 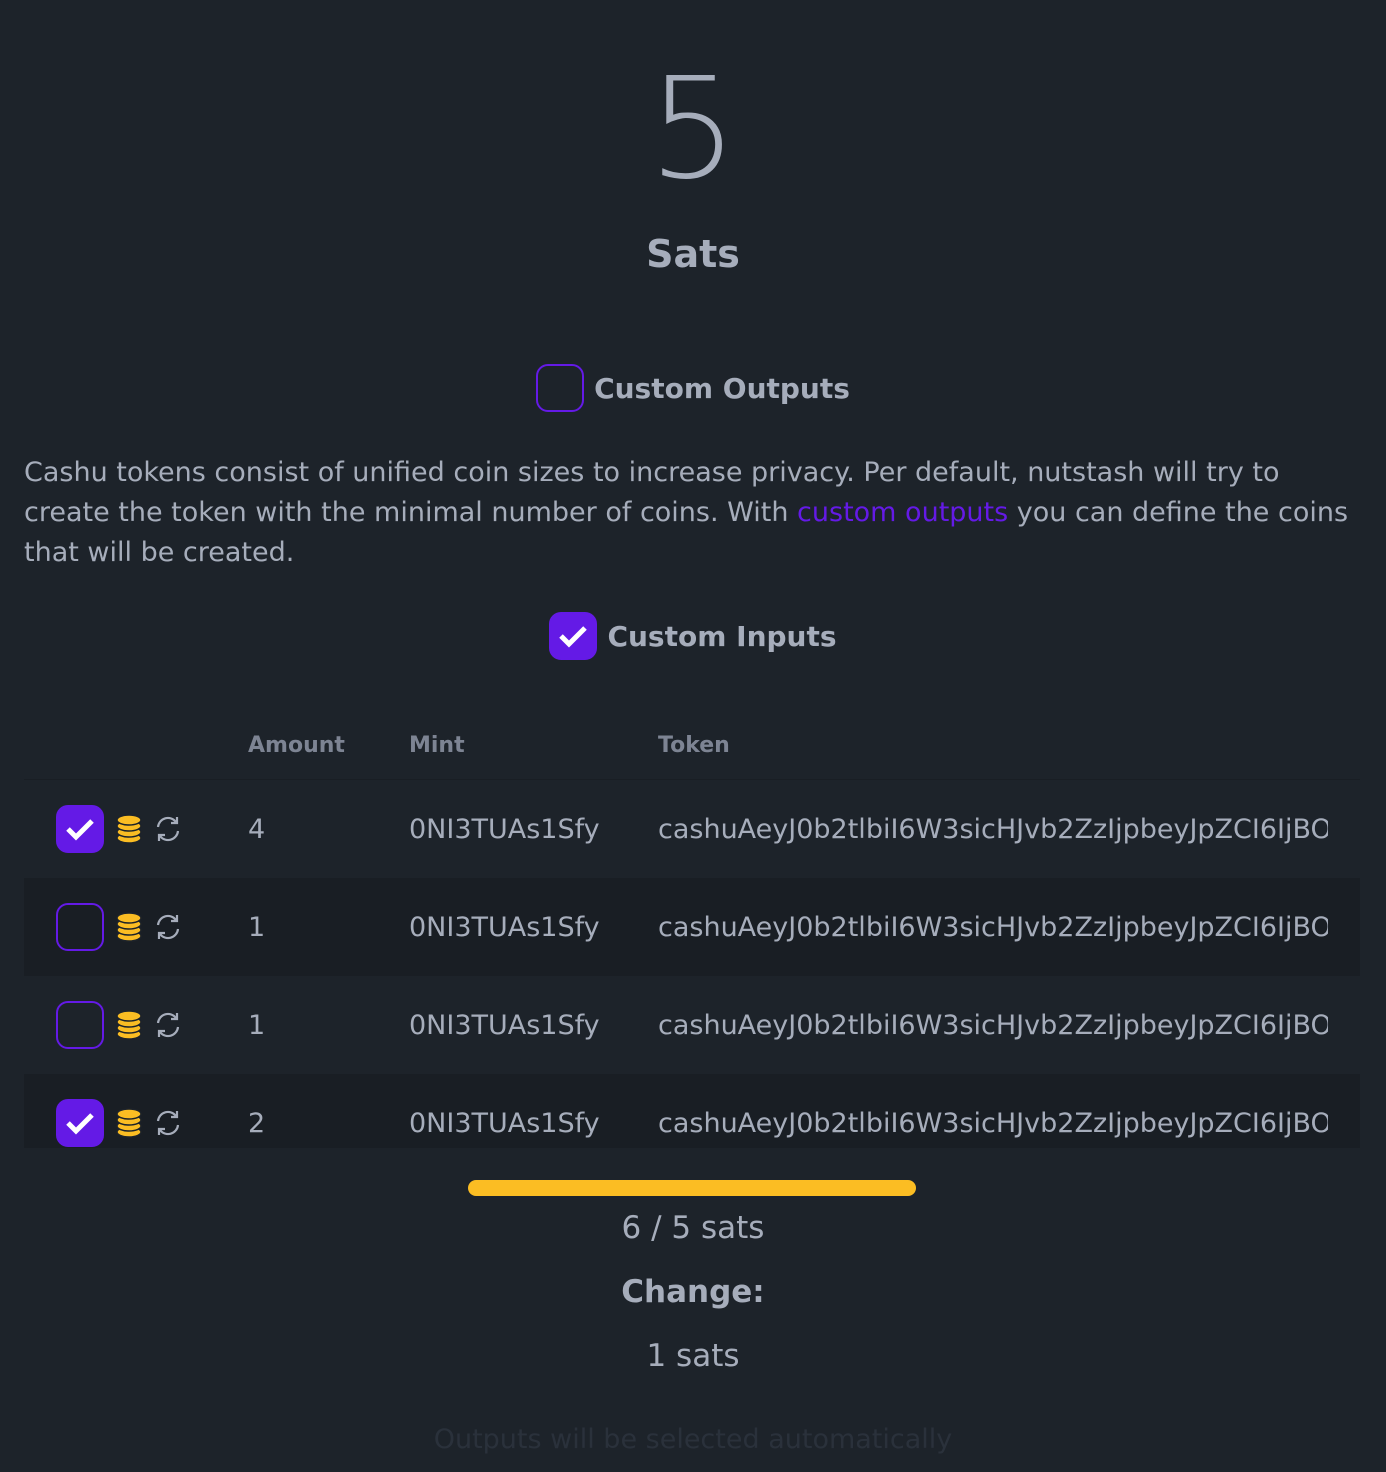 What do you see at coordinates (437, 745) in the screenshot?
I see `header-mint: Mint` at bounding box center [437, 745].